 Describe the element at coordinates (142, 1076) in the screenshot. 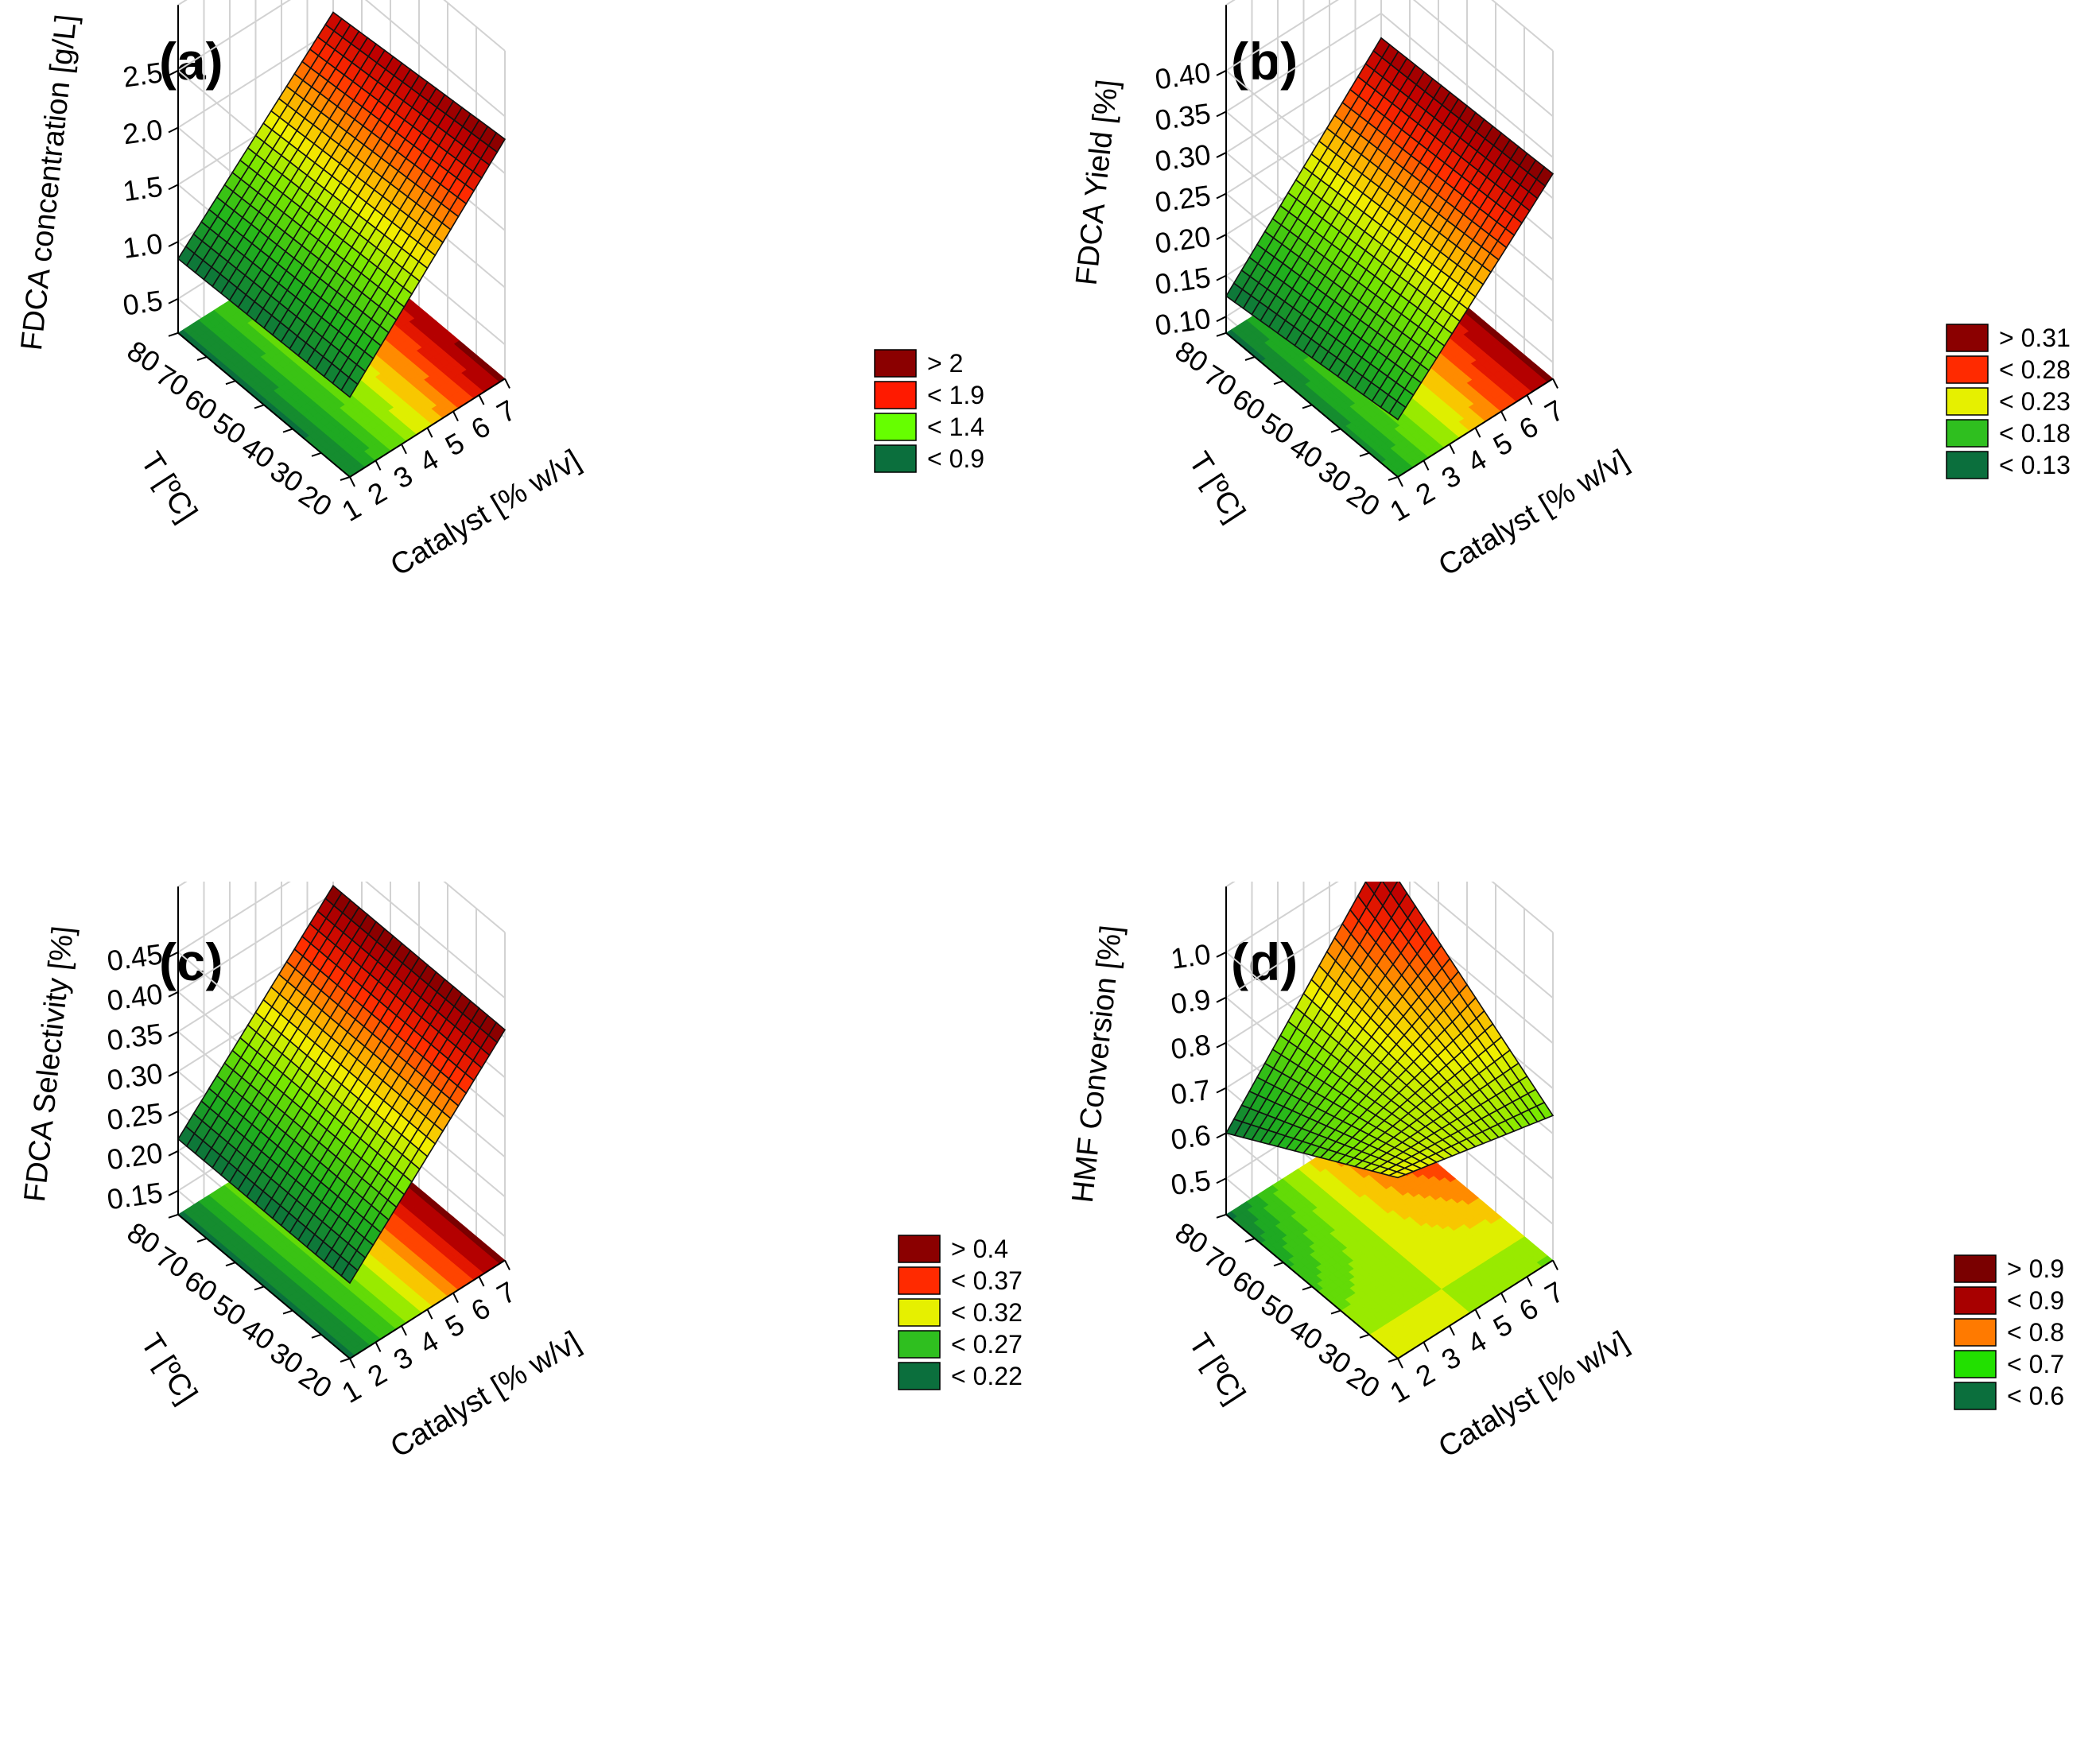

I see `z-ticks: 0.150.200.250.300.350.400.45` at that location.